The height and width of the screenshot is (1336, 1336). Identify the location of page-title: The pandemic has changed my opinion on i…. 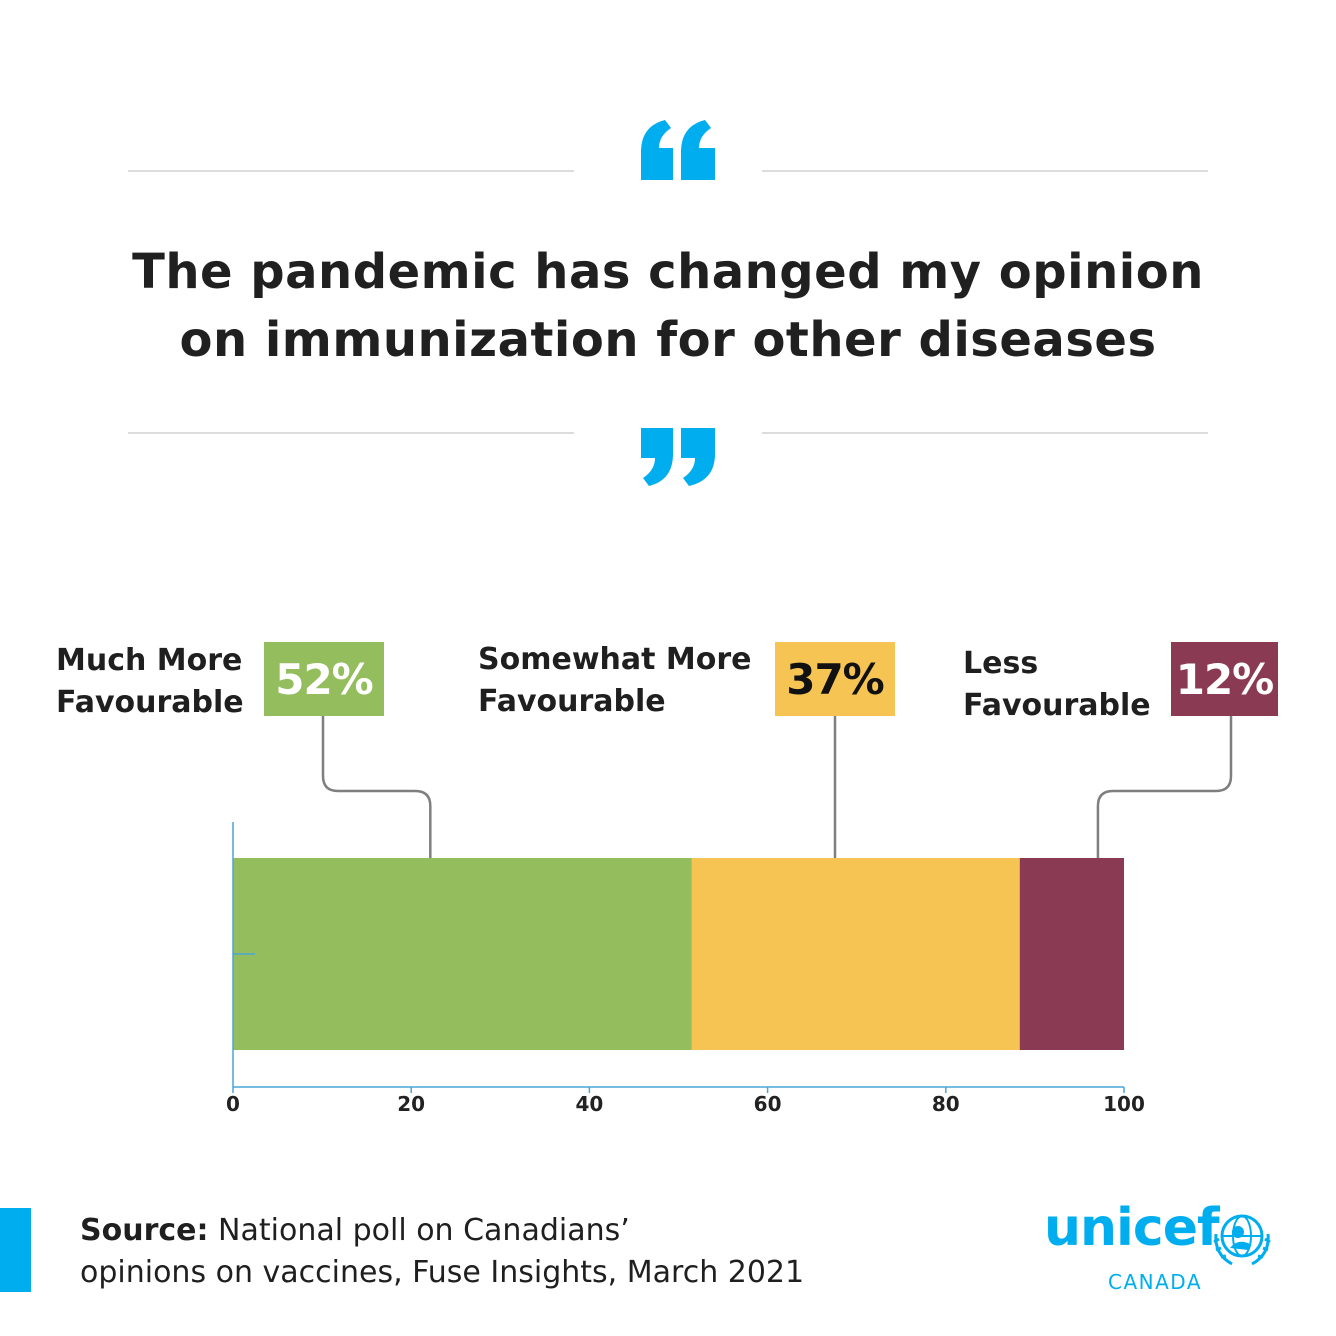
(668, 306).